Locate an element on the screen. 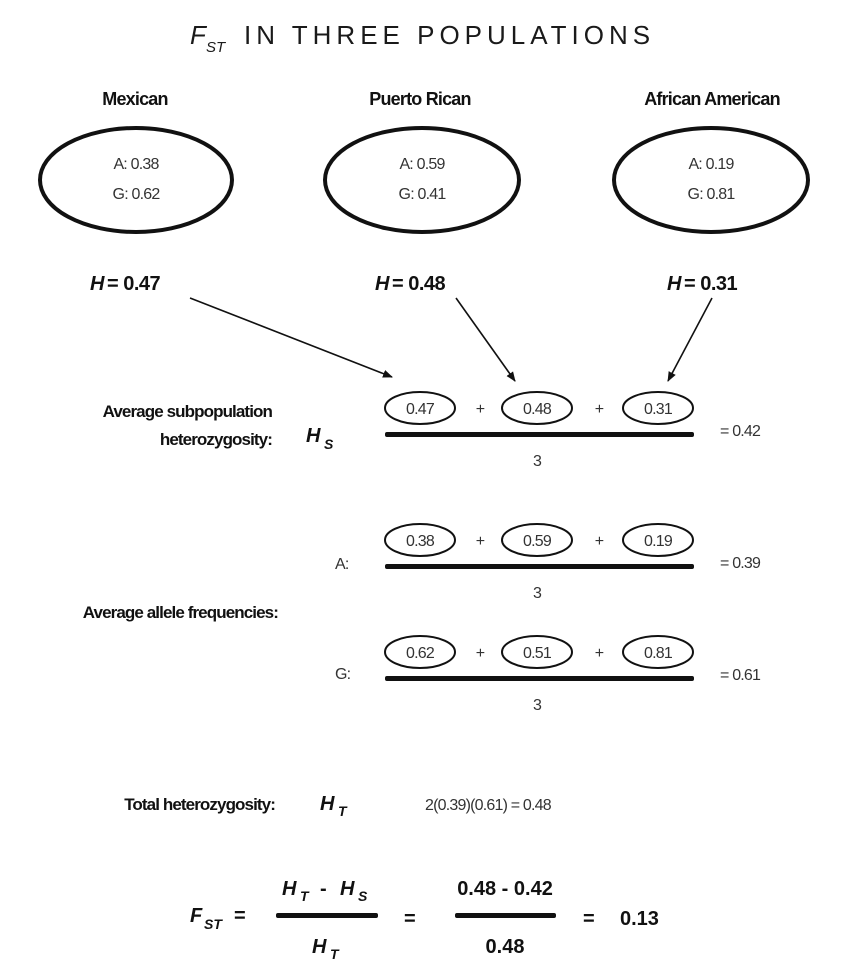  population-puerto-rican: Puerto Rican A: 0.59 G: 0.41 H = 0.48 is located at coordinates (422, 192).